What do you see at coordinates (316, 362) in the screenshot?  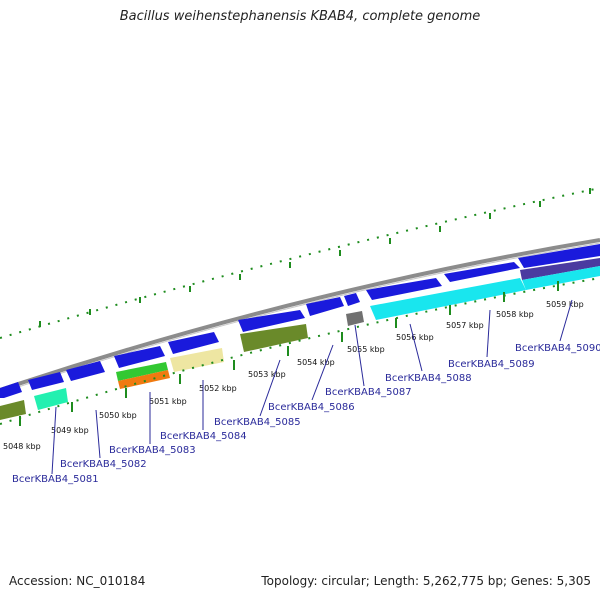 I see `kbp-label: 5054 kbp` at bounding box center [316, 362].